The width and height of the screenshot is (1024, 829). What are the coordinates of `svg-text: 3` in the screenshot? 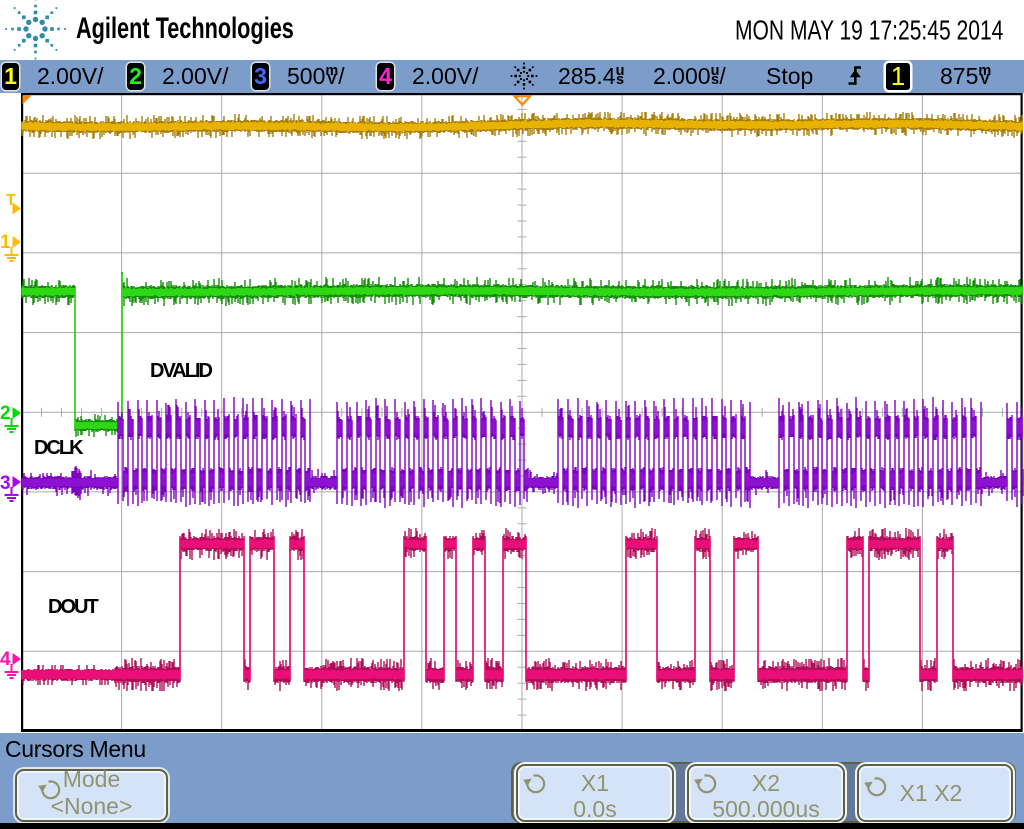 It's located at (5, 483).